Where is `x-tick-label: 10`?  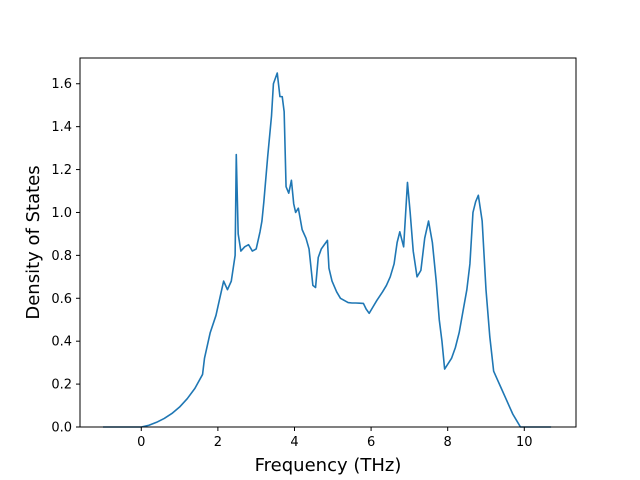 x-tick-label: 10 is located at coordinates (524, 442).